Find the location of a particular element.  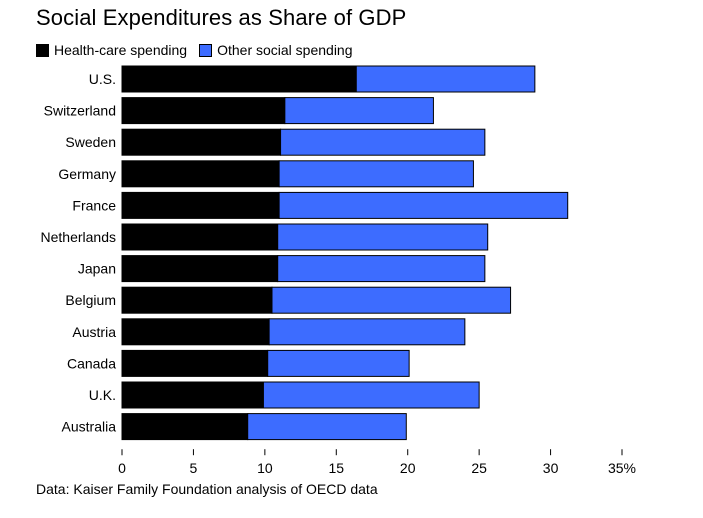

category-label-u-k: U.K. is located at coordinates (102, 395).